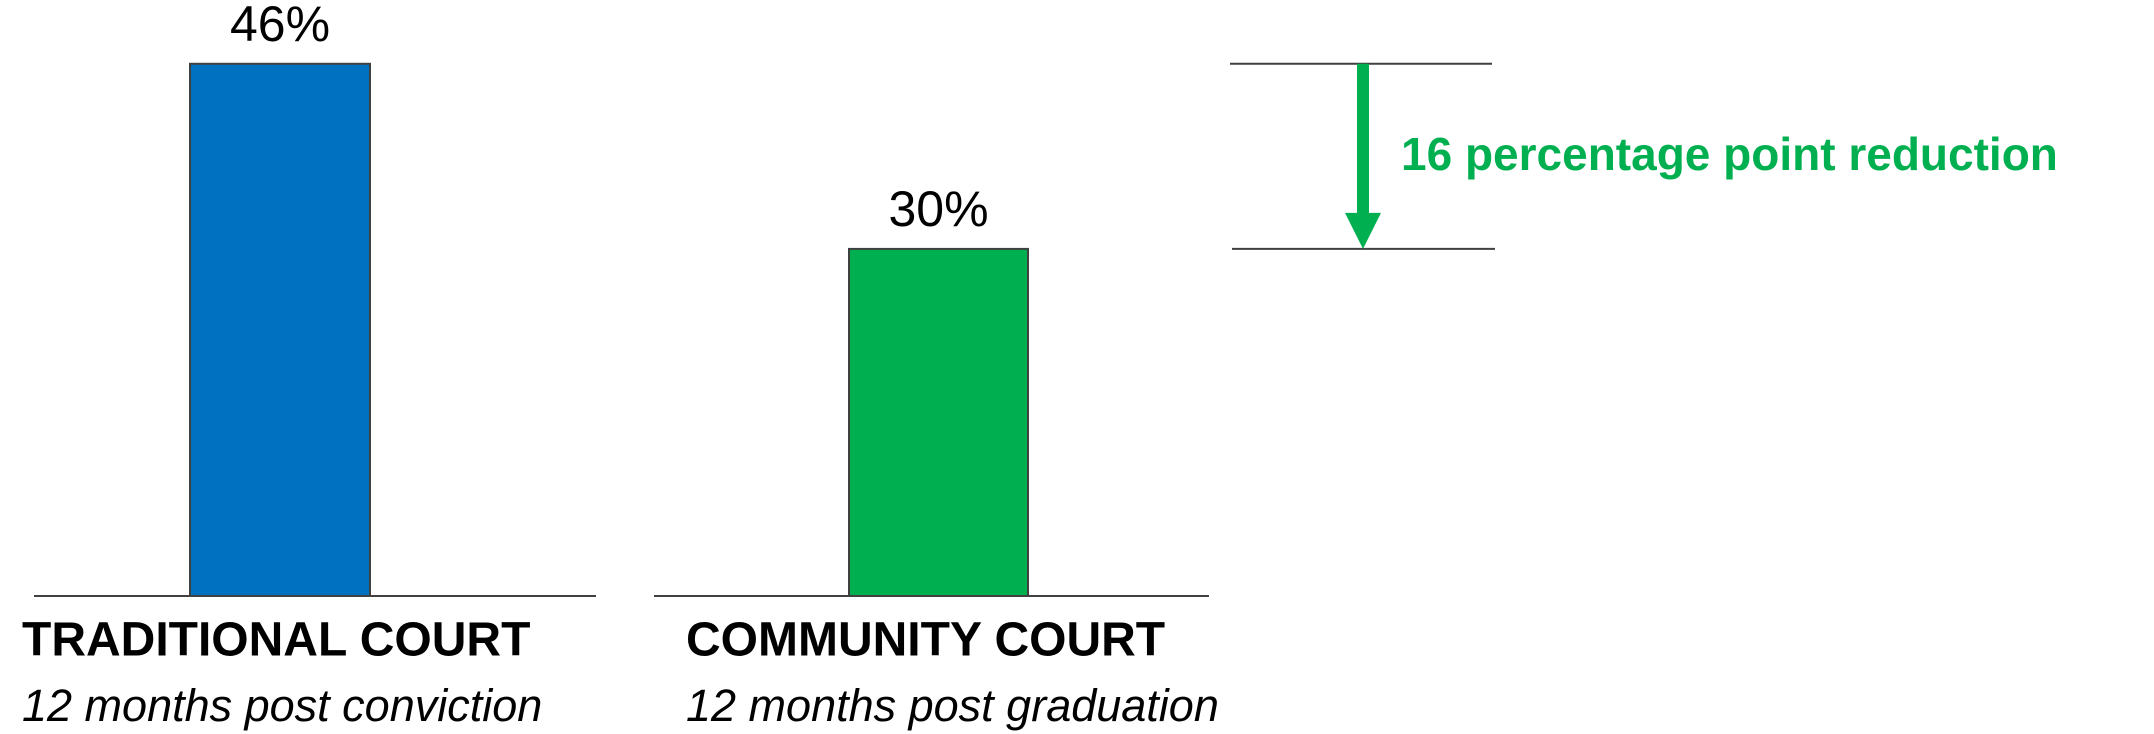 Image resolution: width=2154 pixels, height=734 pixels. Describe the element at coordinates (280, 26) in the screenshot. I see `value-label: 46%` at that location.